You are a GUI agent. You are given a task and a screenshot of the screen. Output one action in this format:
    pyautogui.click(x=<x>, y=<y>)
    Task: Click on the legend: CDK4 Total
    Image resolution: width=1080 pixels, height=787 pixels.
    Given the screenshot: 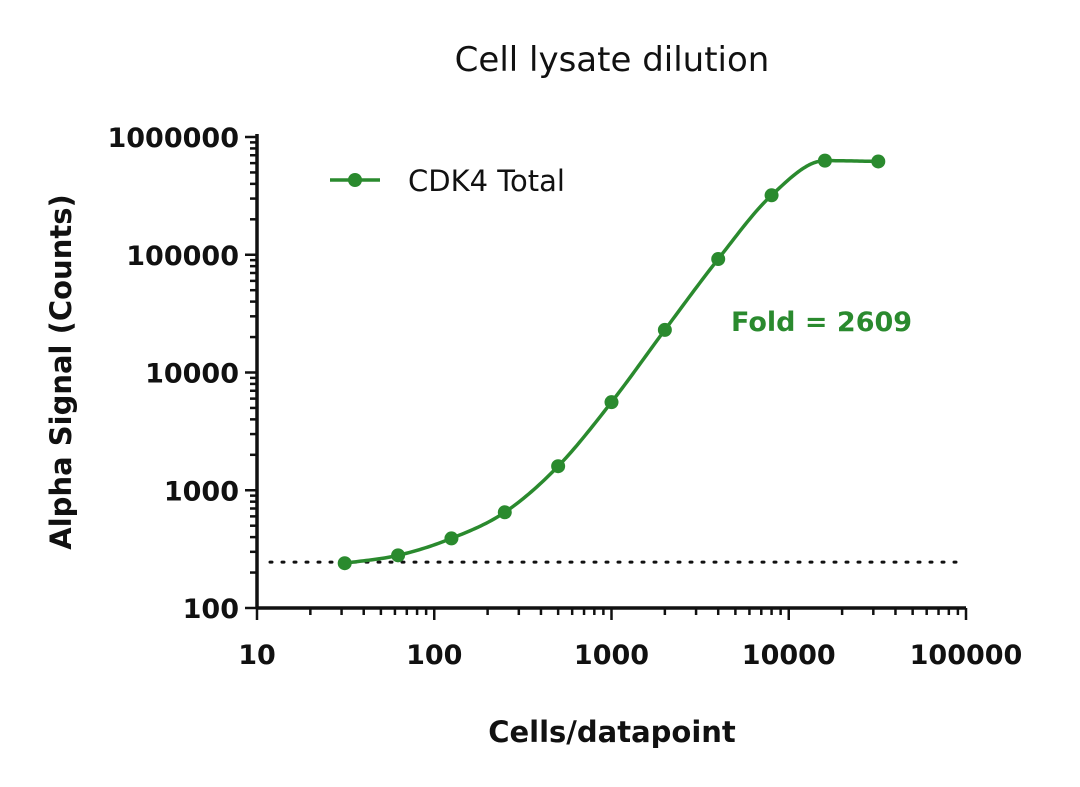 What is the action you would take?
    pyautogui.click(x=447, y=181)
    